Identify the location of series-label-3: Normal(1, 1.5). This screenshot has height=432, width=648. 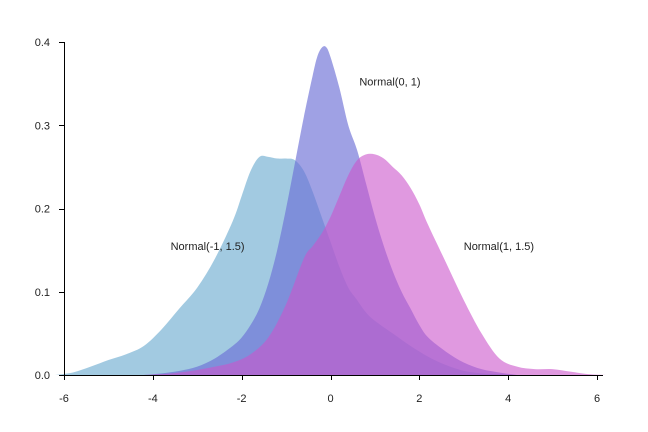
(499, 247).